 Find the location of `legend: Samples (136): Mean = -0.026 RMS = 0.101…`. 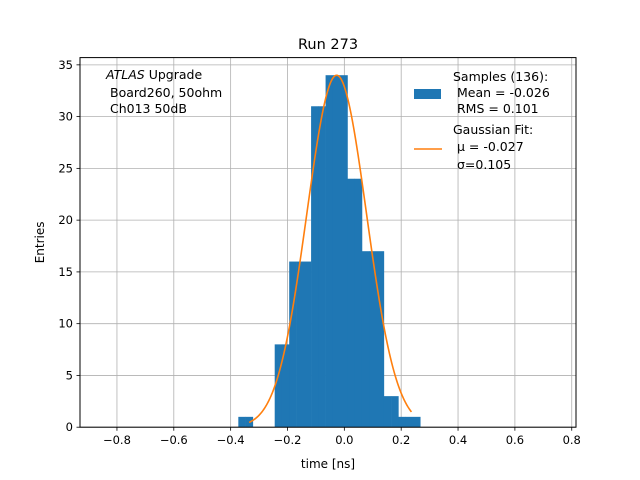

legend: Samples (136): Mean = -0.026 RMS = 0.101… is located at coordinates (482, 120).